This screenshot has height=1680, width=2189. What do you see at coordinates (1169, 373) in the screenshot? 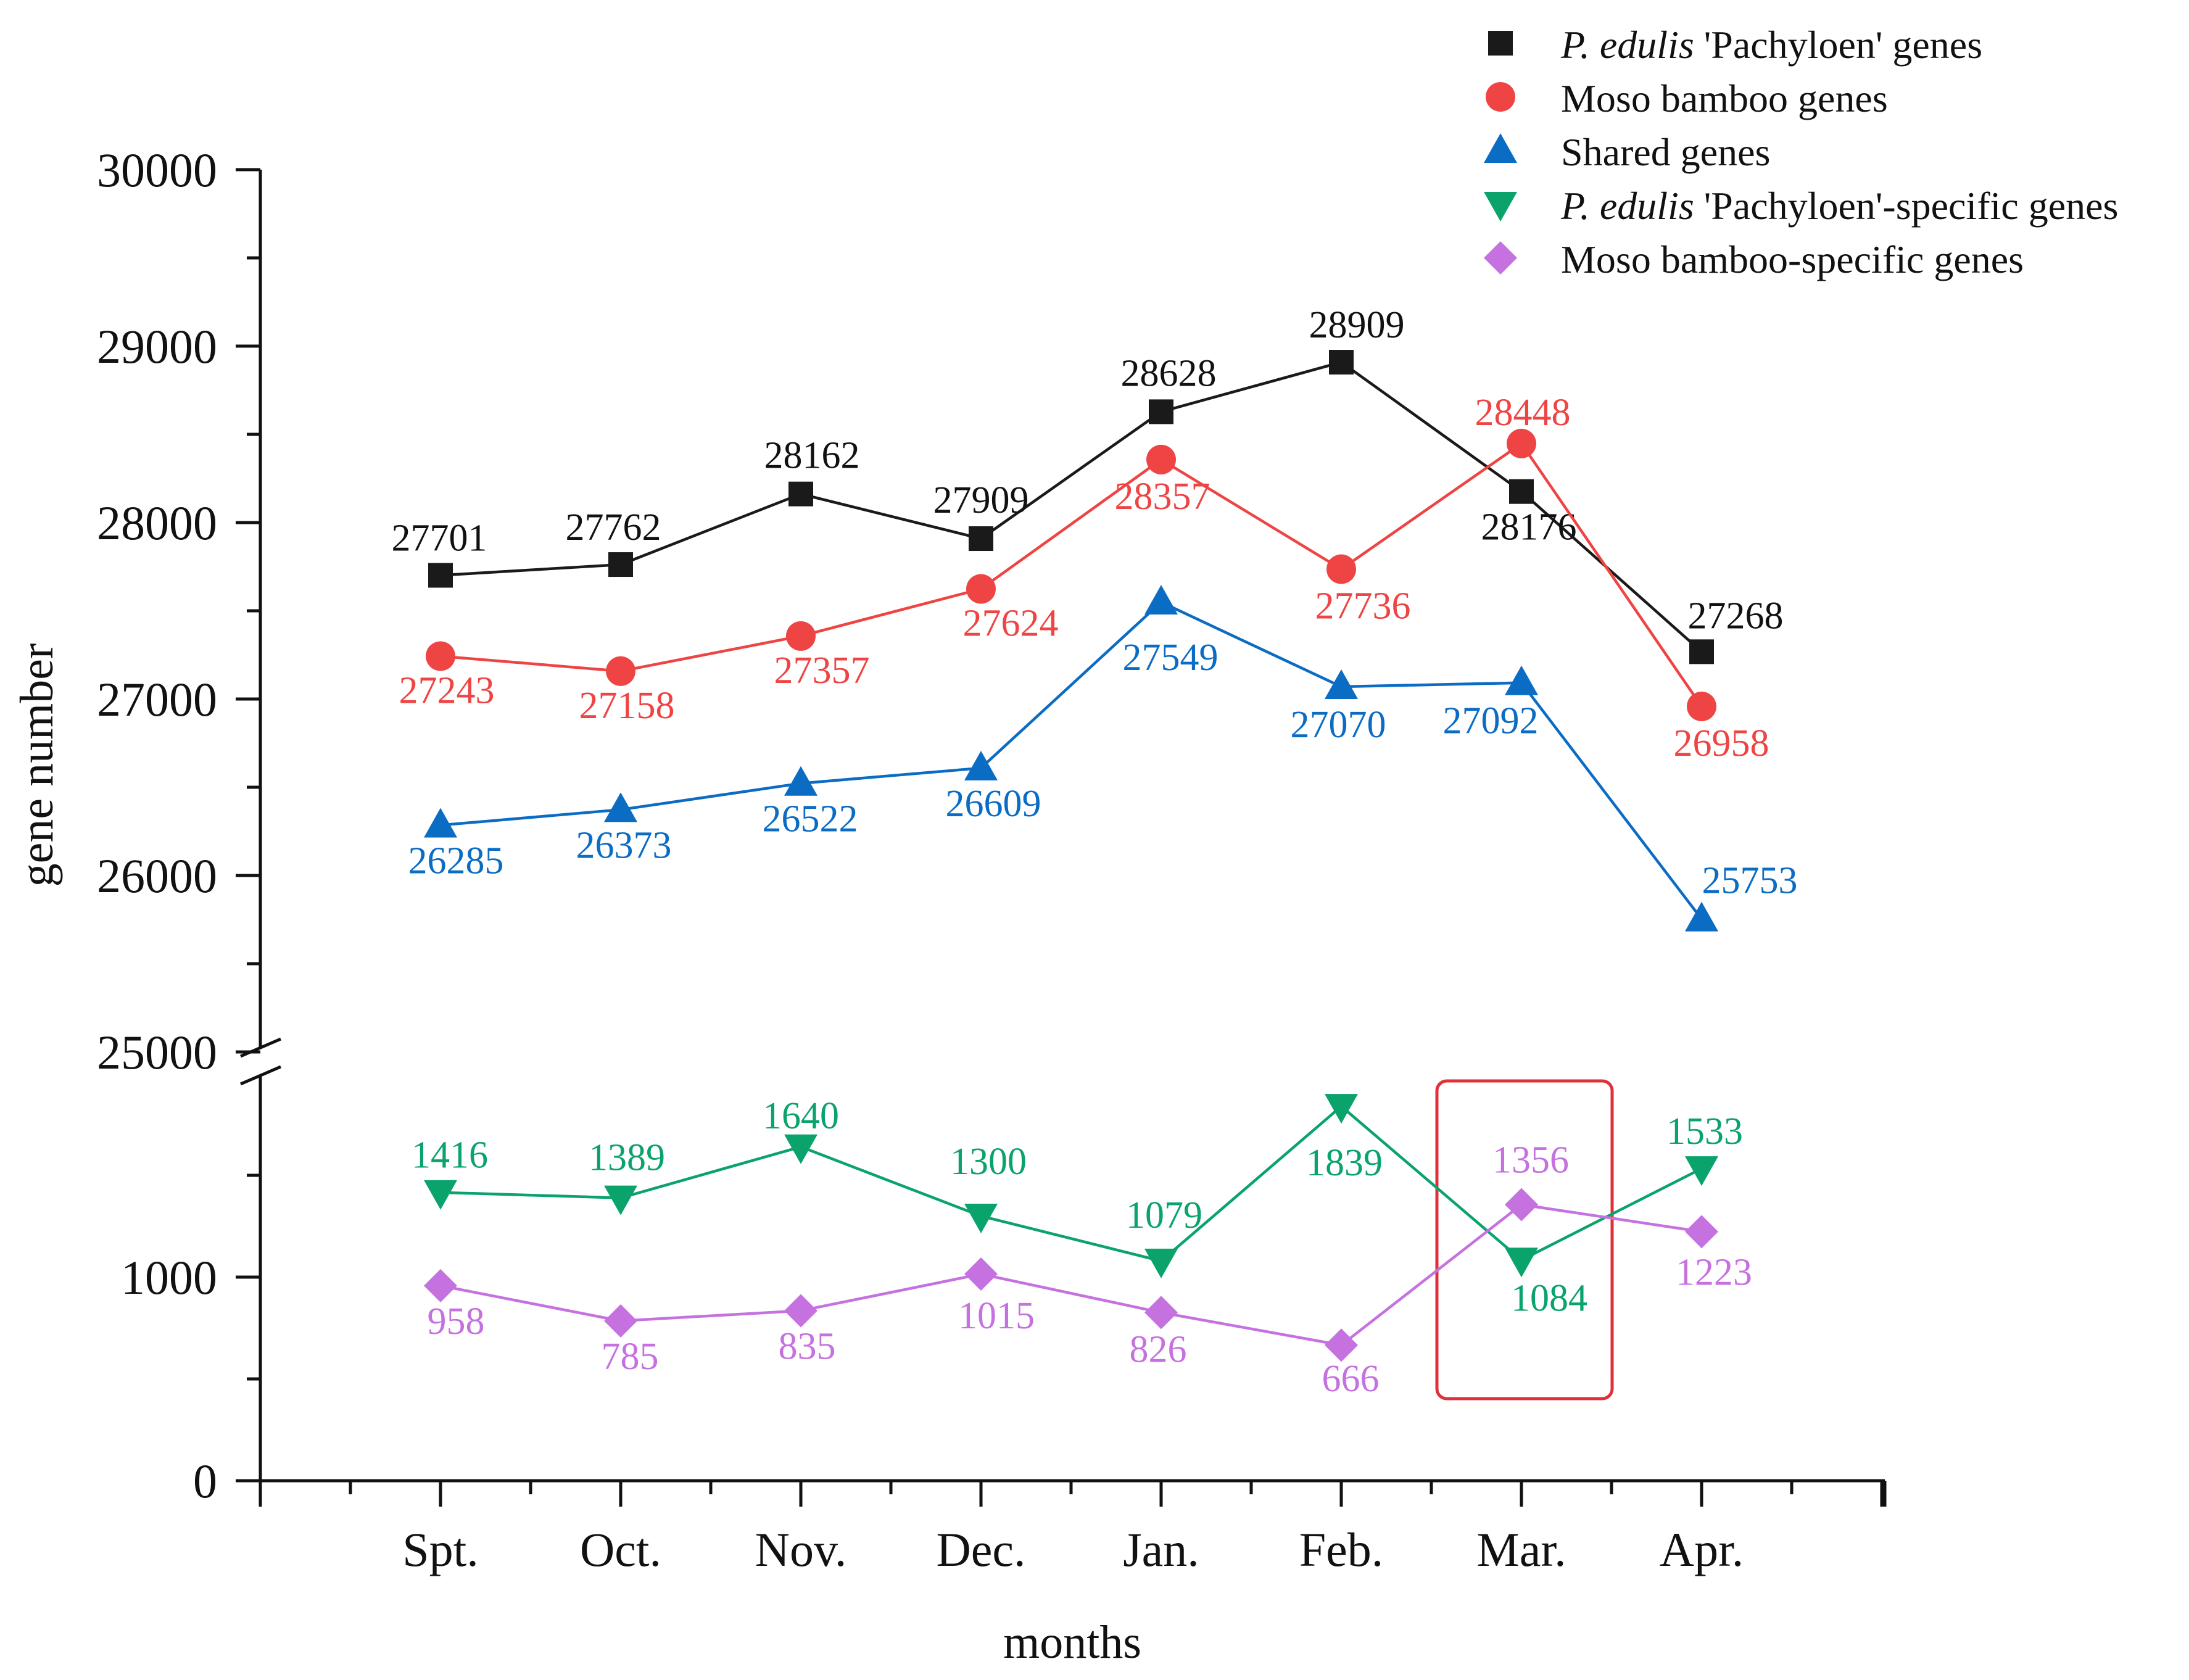
I see `data-label: 28628` at bounding box center [1169, 373].